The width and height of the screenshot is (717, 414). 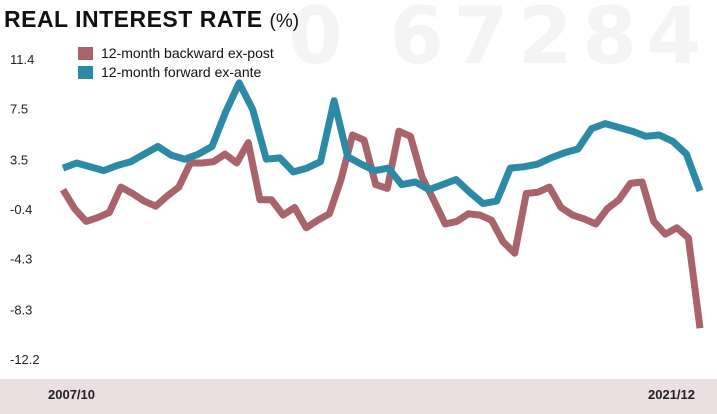 I want to click on y-tick-label: -8.3, so click(x=21, y=309).